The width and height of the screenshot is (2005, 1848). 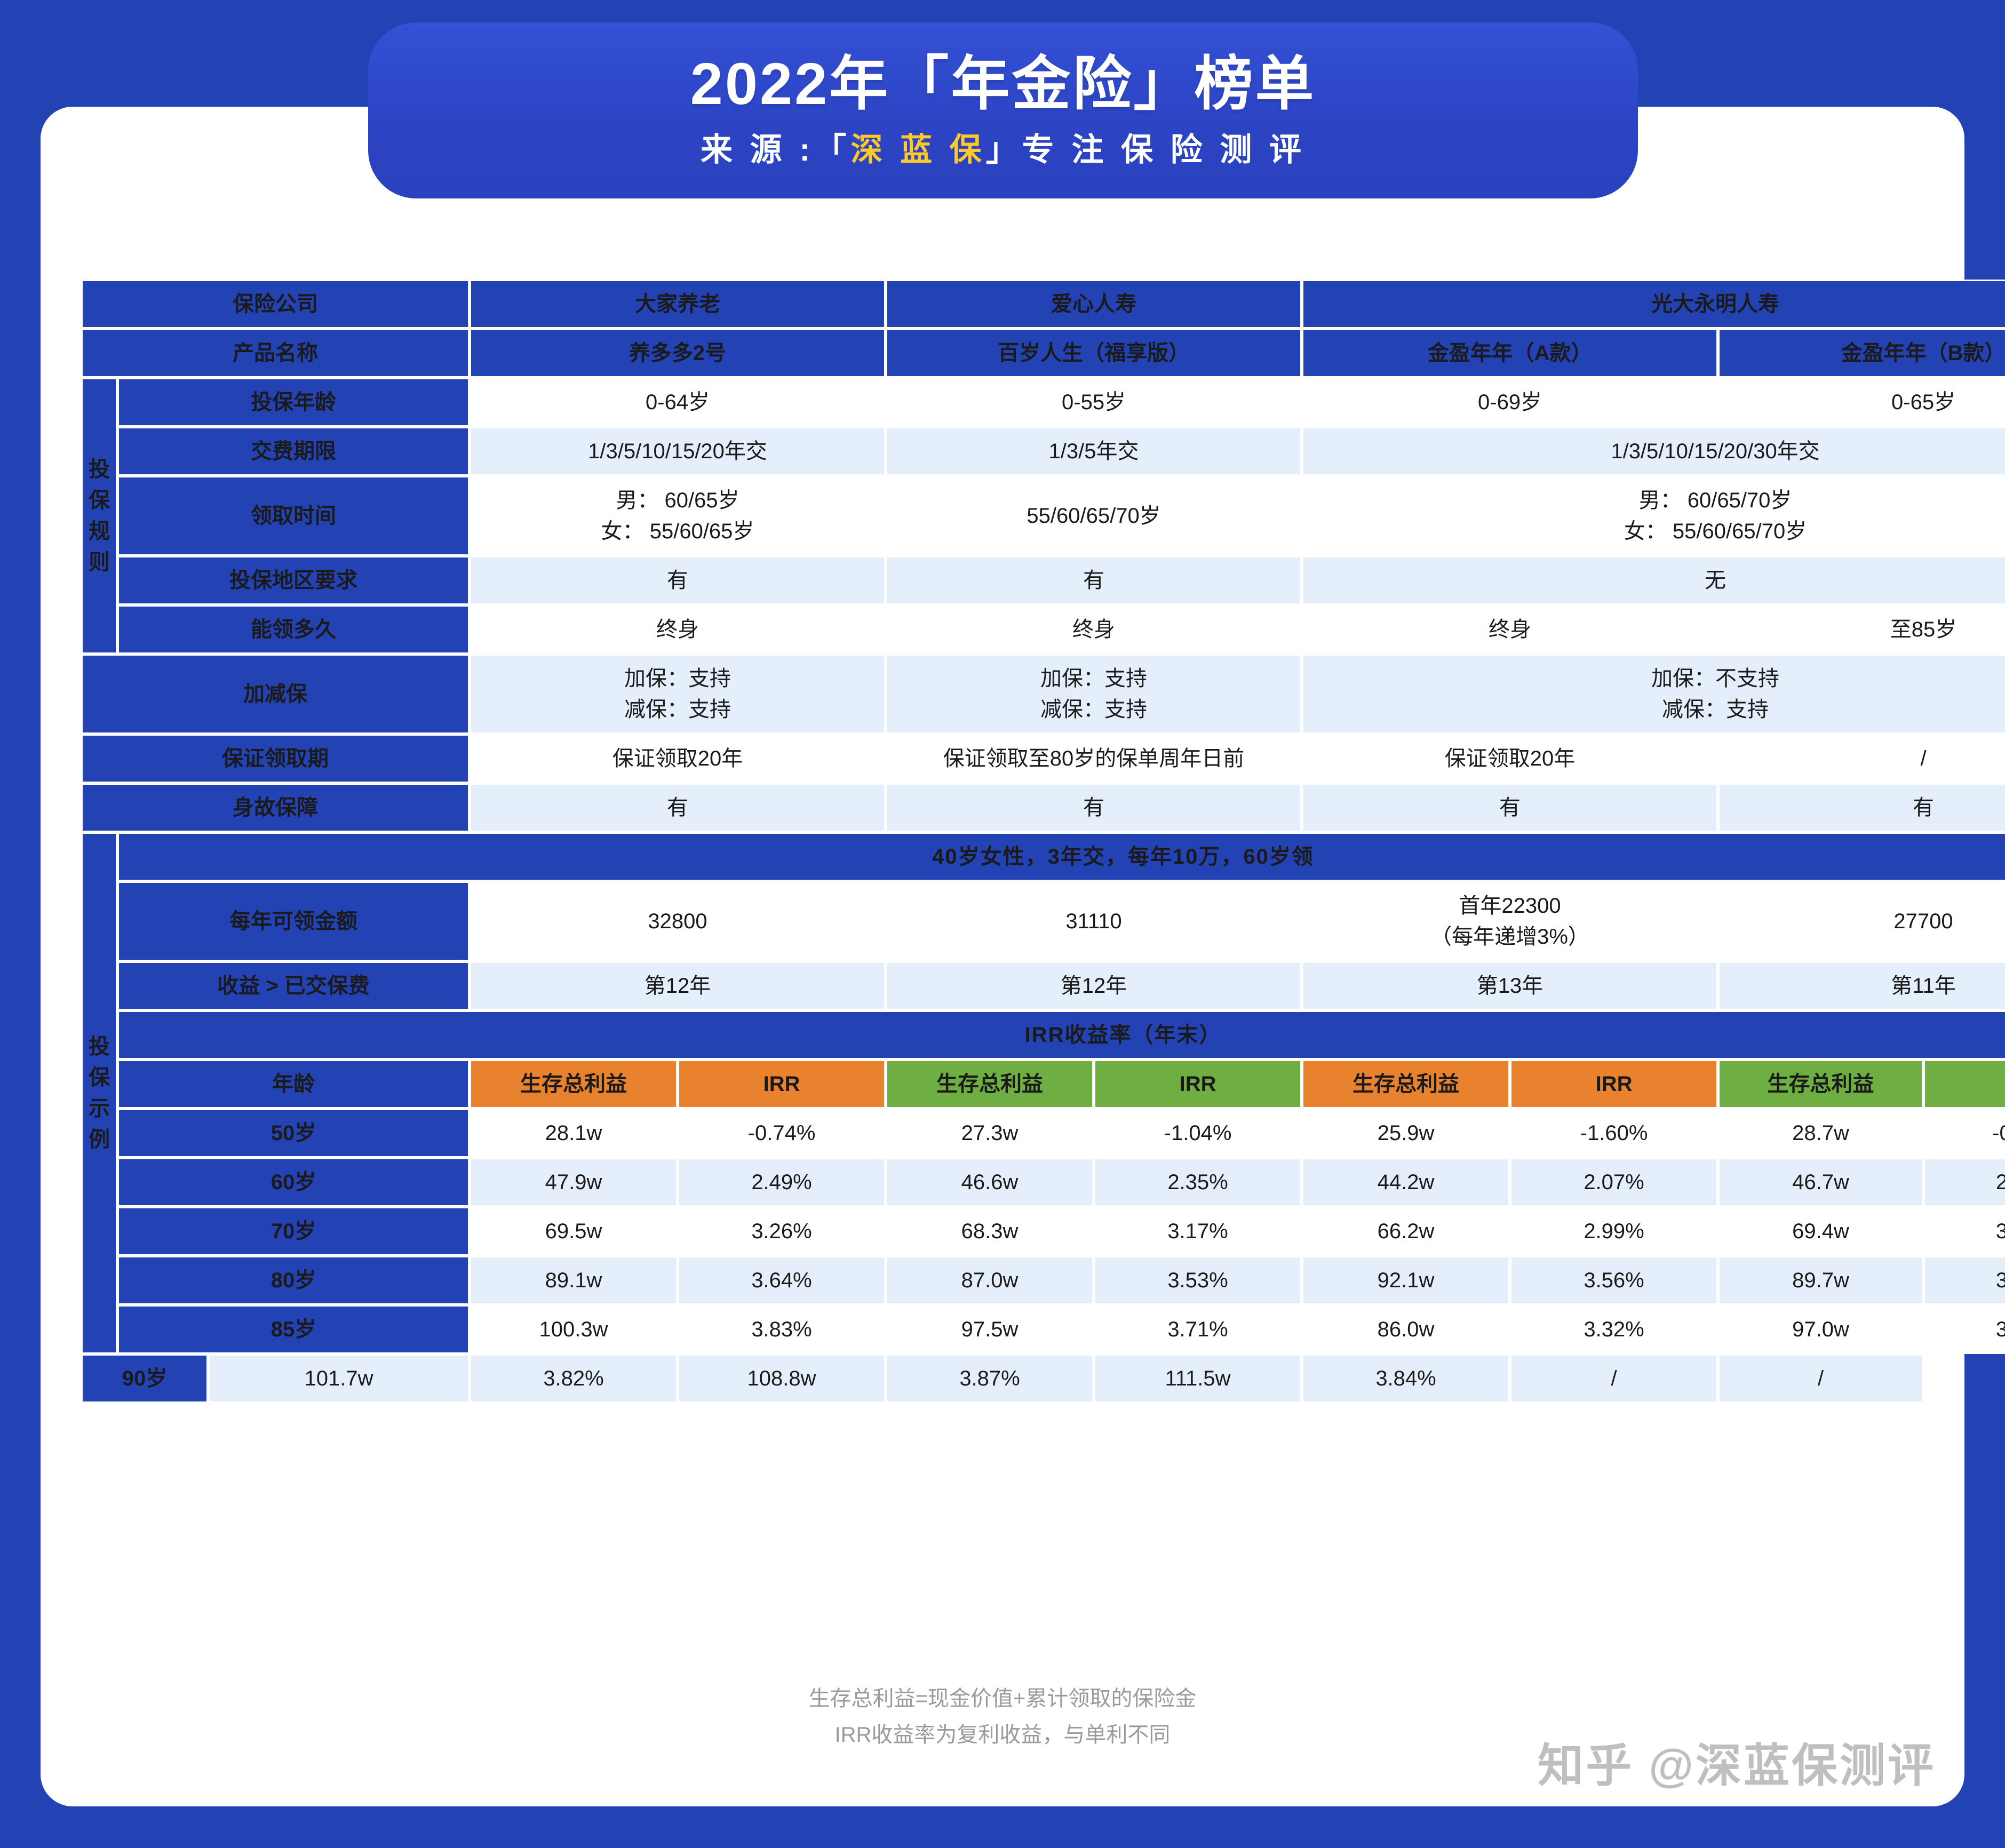 I want to click on irr-cell-4-6: 97.0w, so click(x=1821, y=1329).